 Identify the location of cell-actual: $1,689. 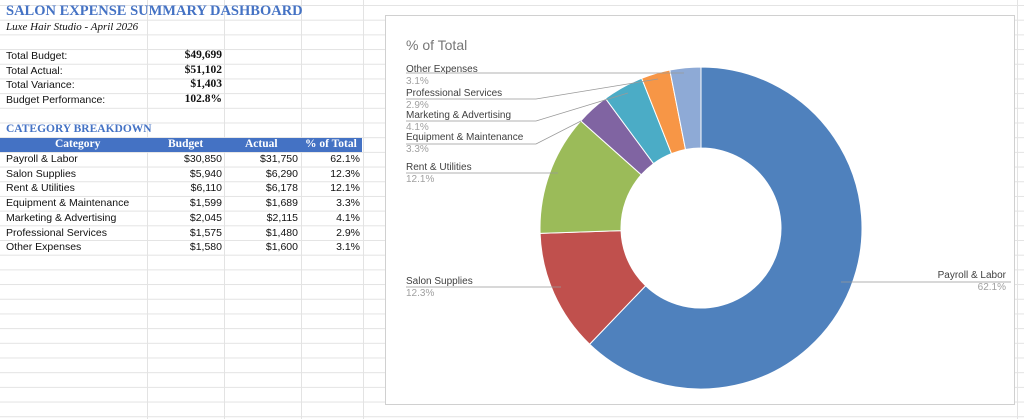
(281, 203).